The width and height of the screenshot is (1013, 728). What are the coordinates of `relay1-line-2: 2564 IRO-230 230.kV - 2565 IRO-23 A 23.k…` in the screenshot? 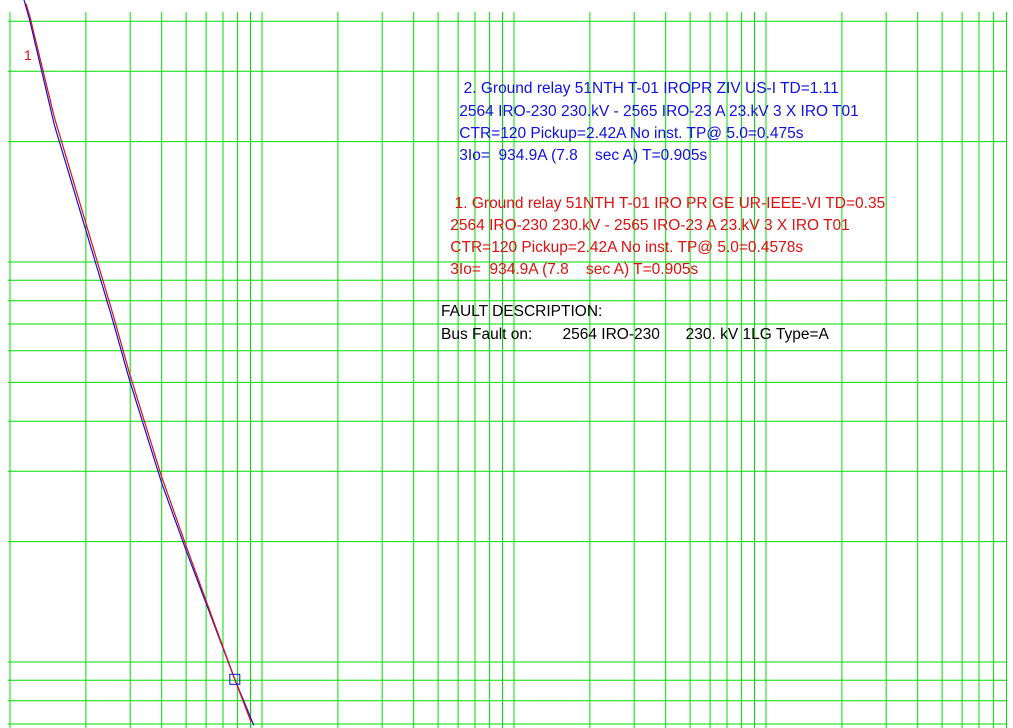 It's located at (648, 225).